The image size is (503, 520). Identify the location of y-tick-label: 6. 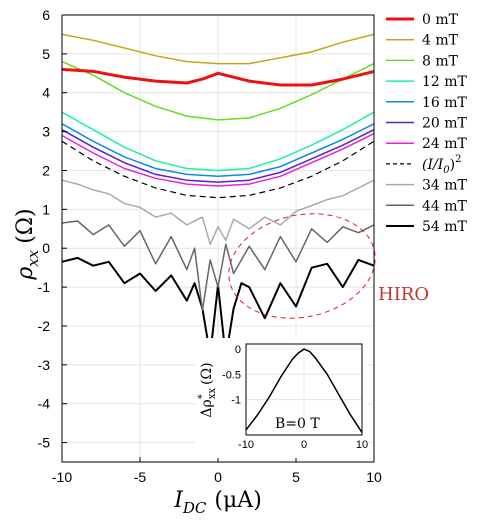
(46, 15).